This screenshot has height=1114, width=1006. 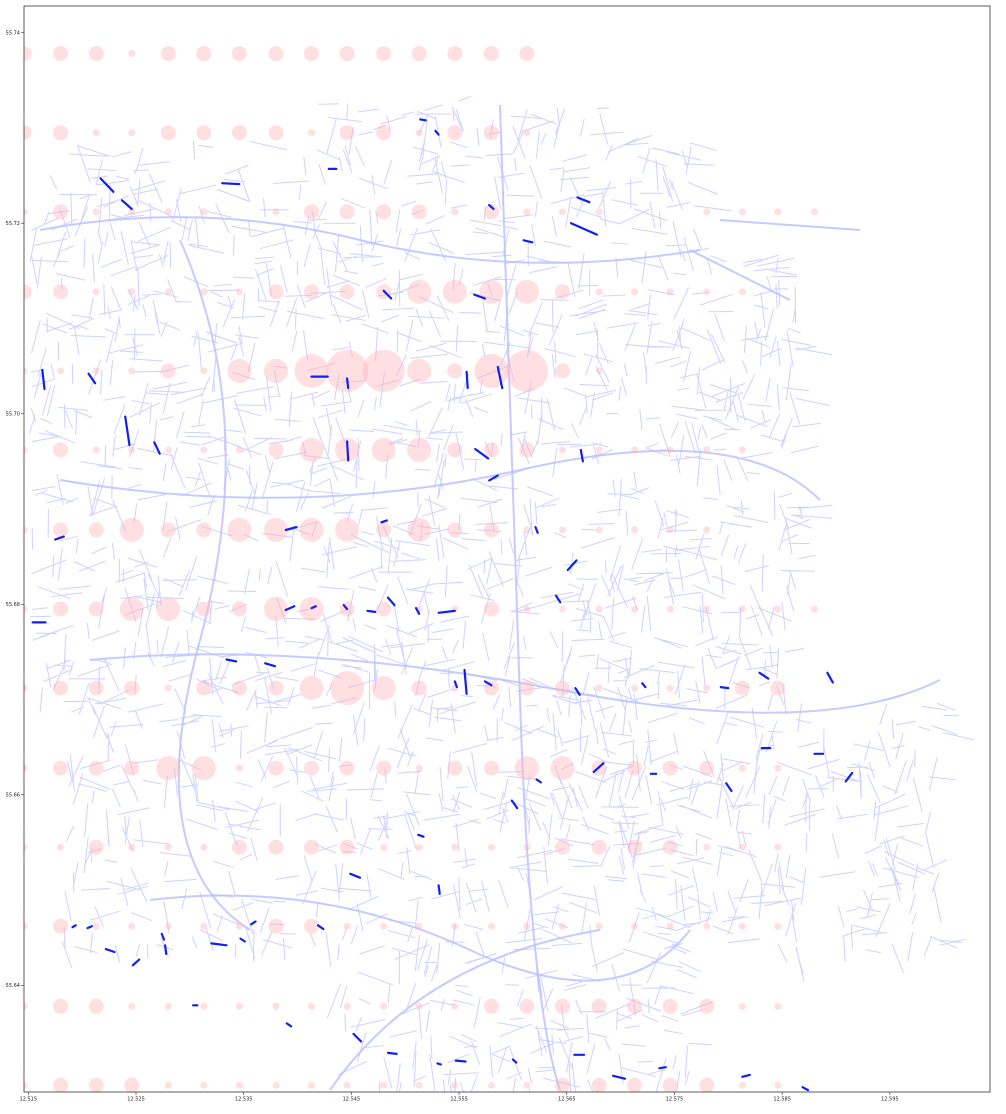 What do you see at coordinates (13, 986) in the screenshot?
I see `y-tick-label: 55.64` at bounding box center [13, 986].